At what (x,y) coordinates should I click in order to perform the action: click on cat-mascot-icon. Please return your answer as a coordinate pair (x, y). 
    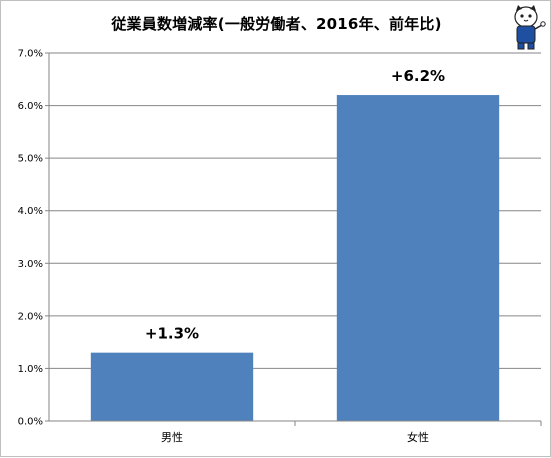
    Looking at the image, I should click on (530, 27).